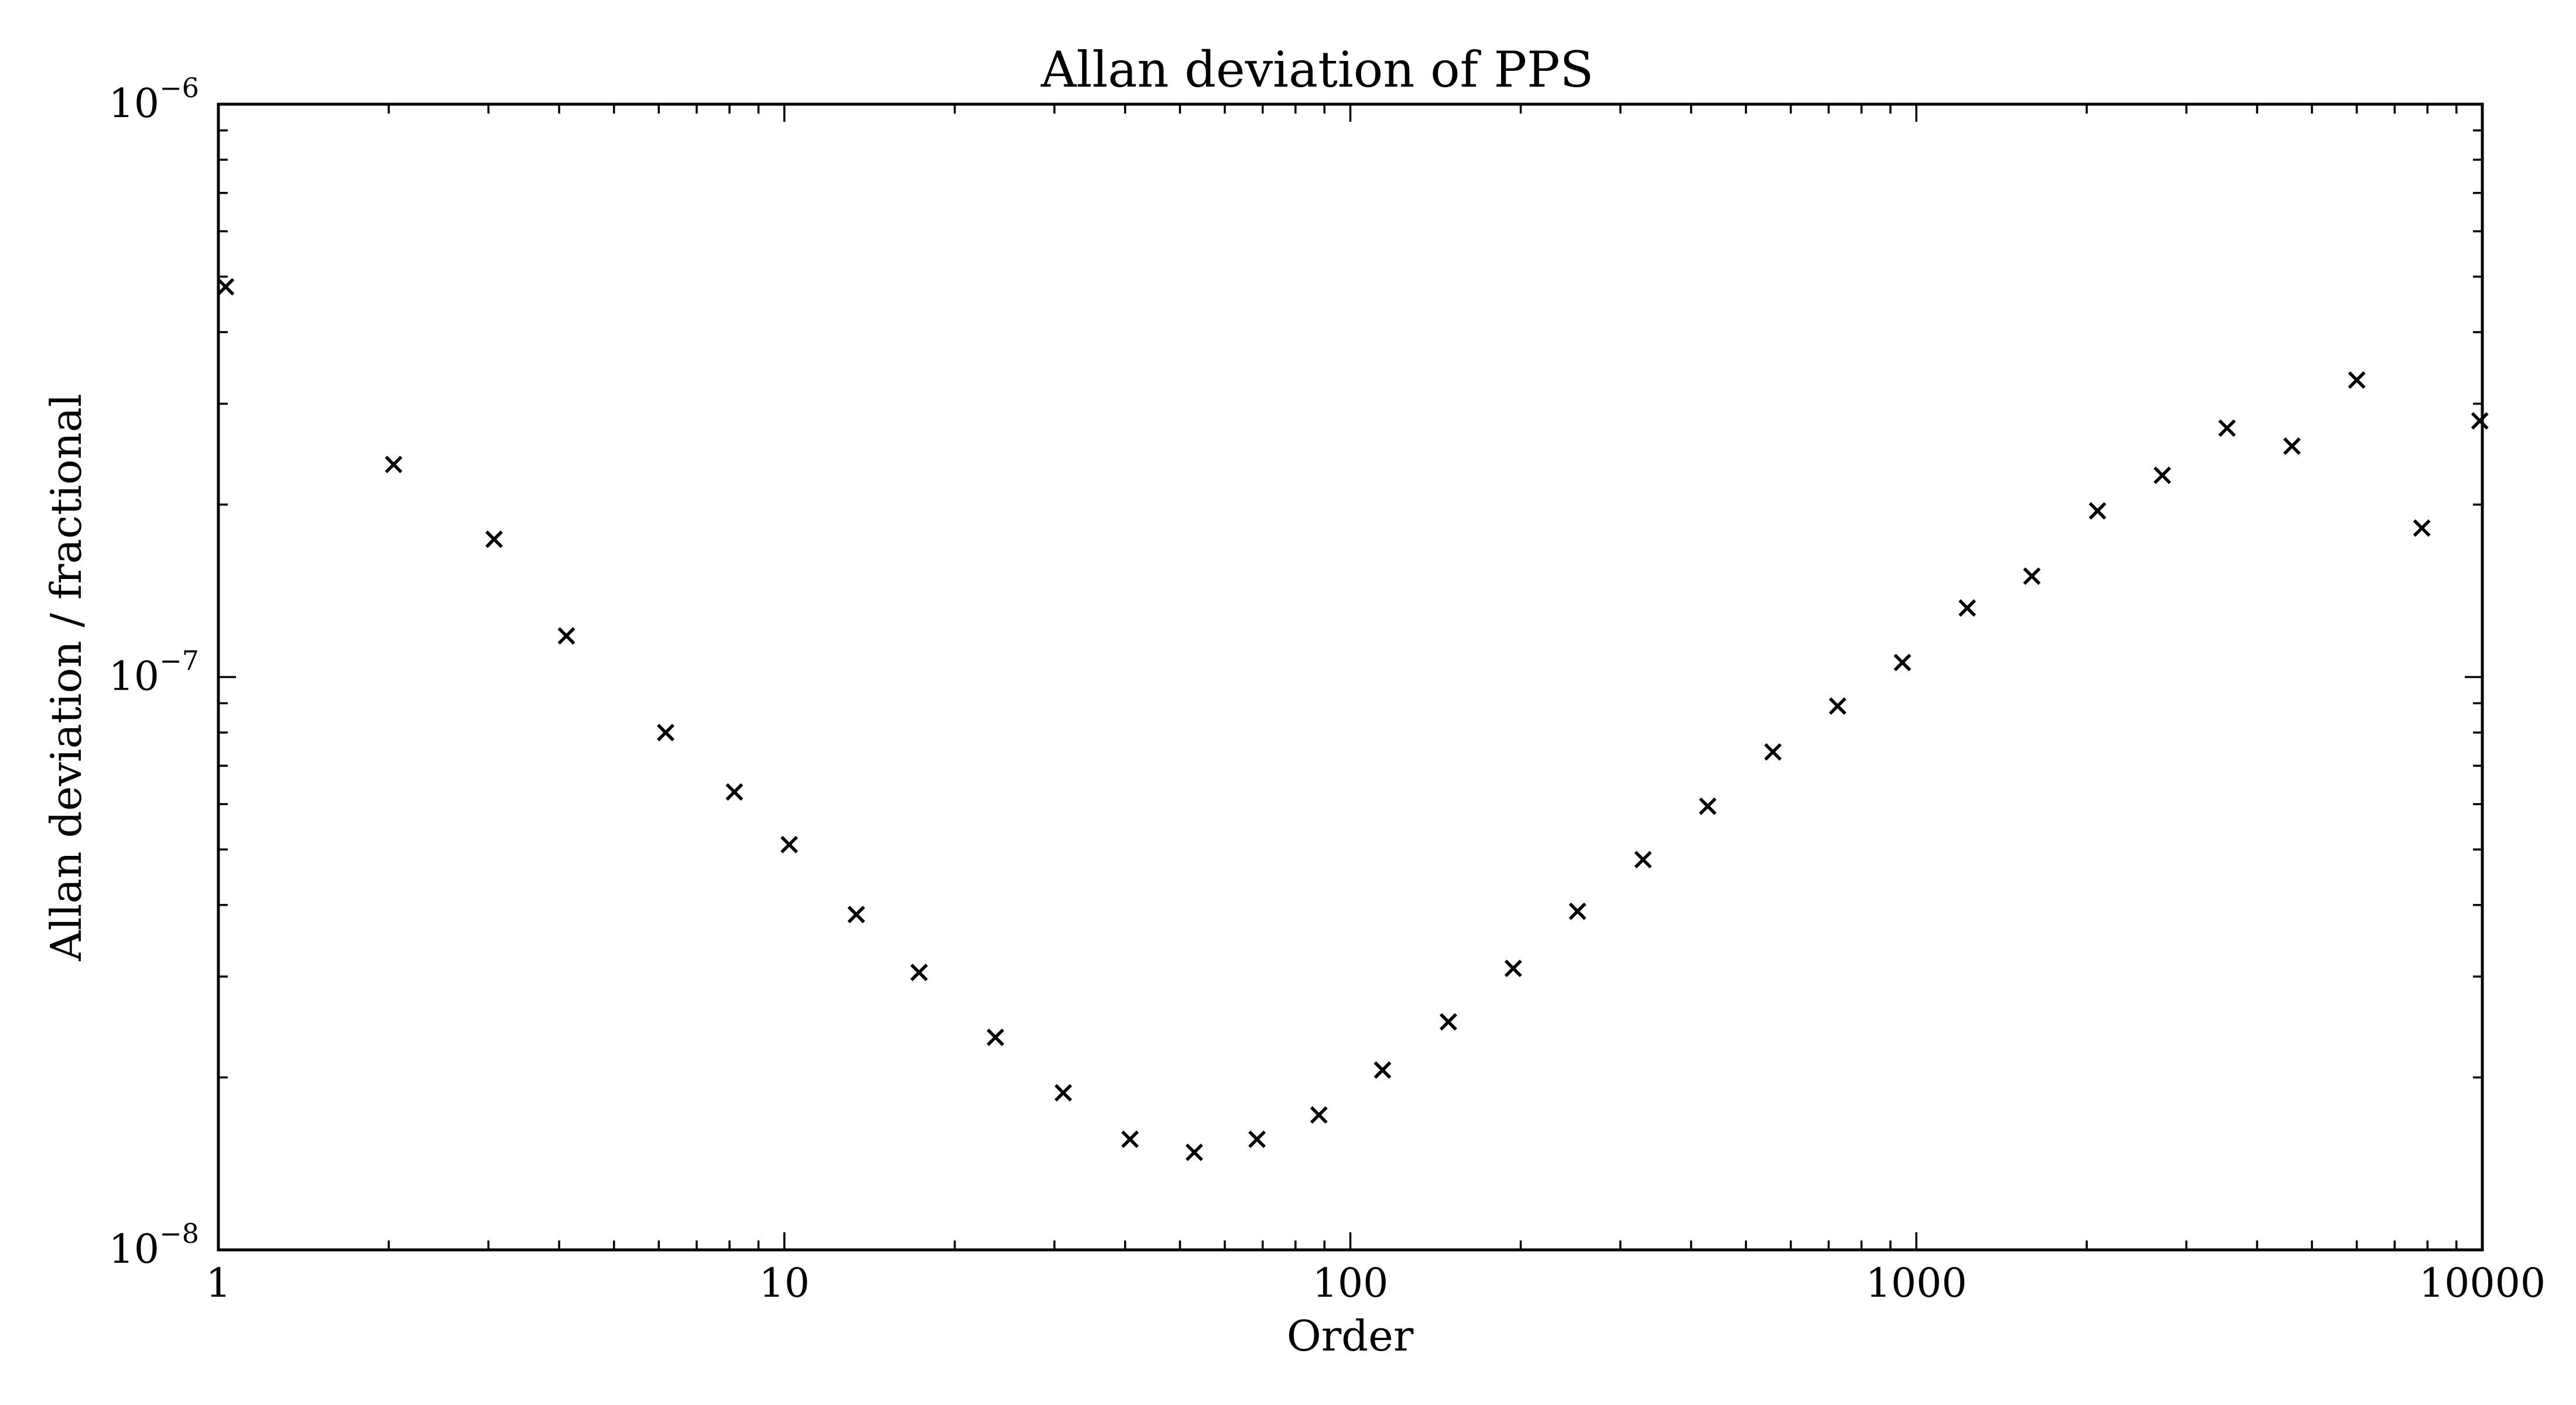 The height and width of the screenshot is (1405, 2576). What do you see at coordinates (154, 1245) in the screenshot?
I see `y-tick-label: 10⁻⁸` at bounding box center [154, 1245].